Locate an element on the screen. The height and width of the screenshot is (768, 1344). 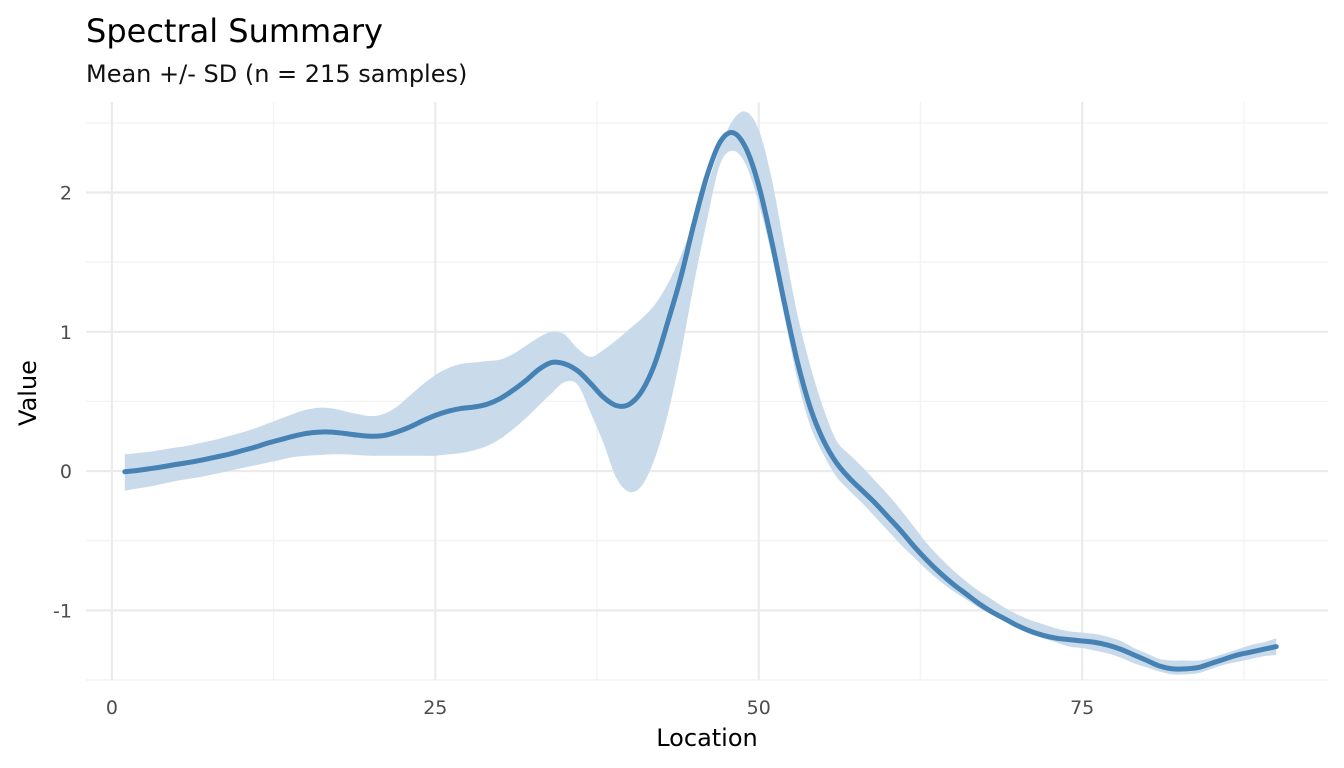
y-tick-label: 1 is located at coordinates (66, 333).